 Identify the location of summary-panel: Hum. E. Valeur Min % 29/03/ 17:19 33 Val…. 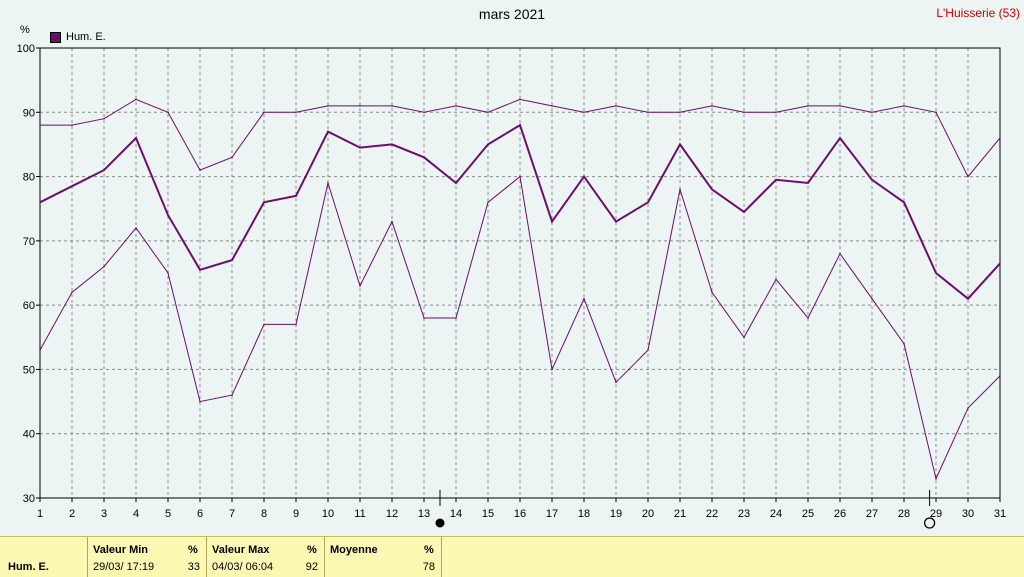
(512, 556).